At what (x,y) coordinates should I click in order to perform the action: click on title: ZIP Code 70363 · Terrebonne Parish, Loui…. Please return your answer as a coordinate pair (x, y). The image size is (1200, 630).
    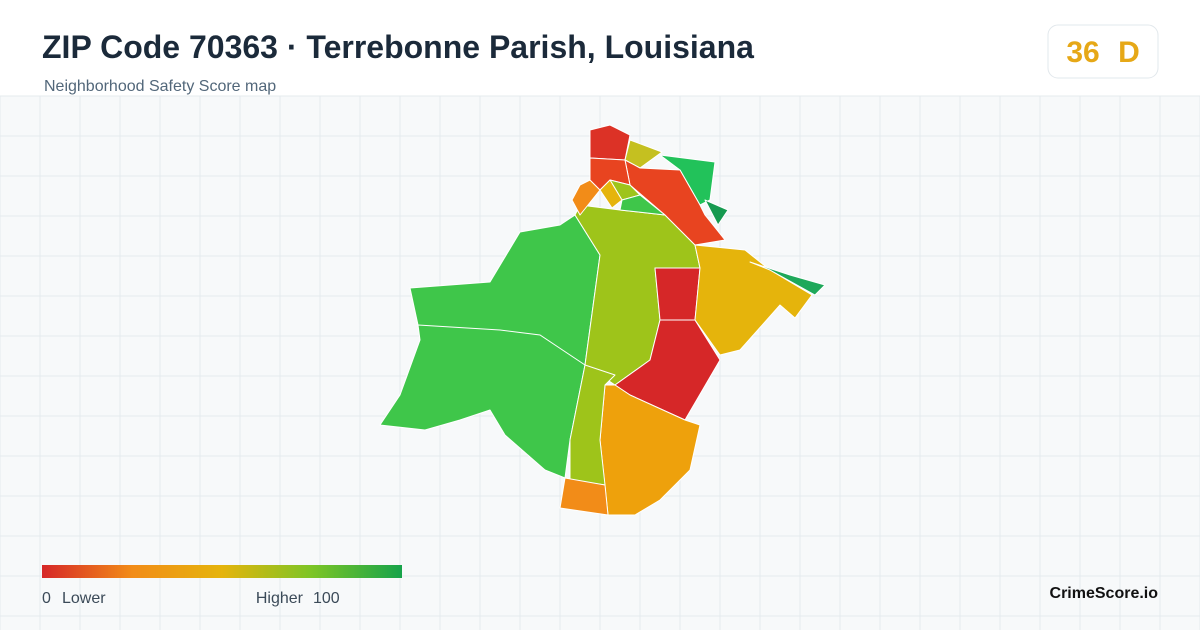
    Looking at the image, I should click on (398, 47).